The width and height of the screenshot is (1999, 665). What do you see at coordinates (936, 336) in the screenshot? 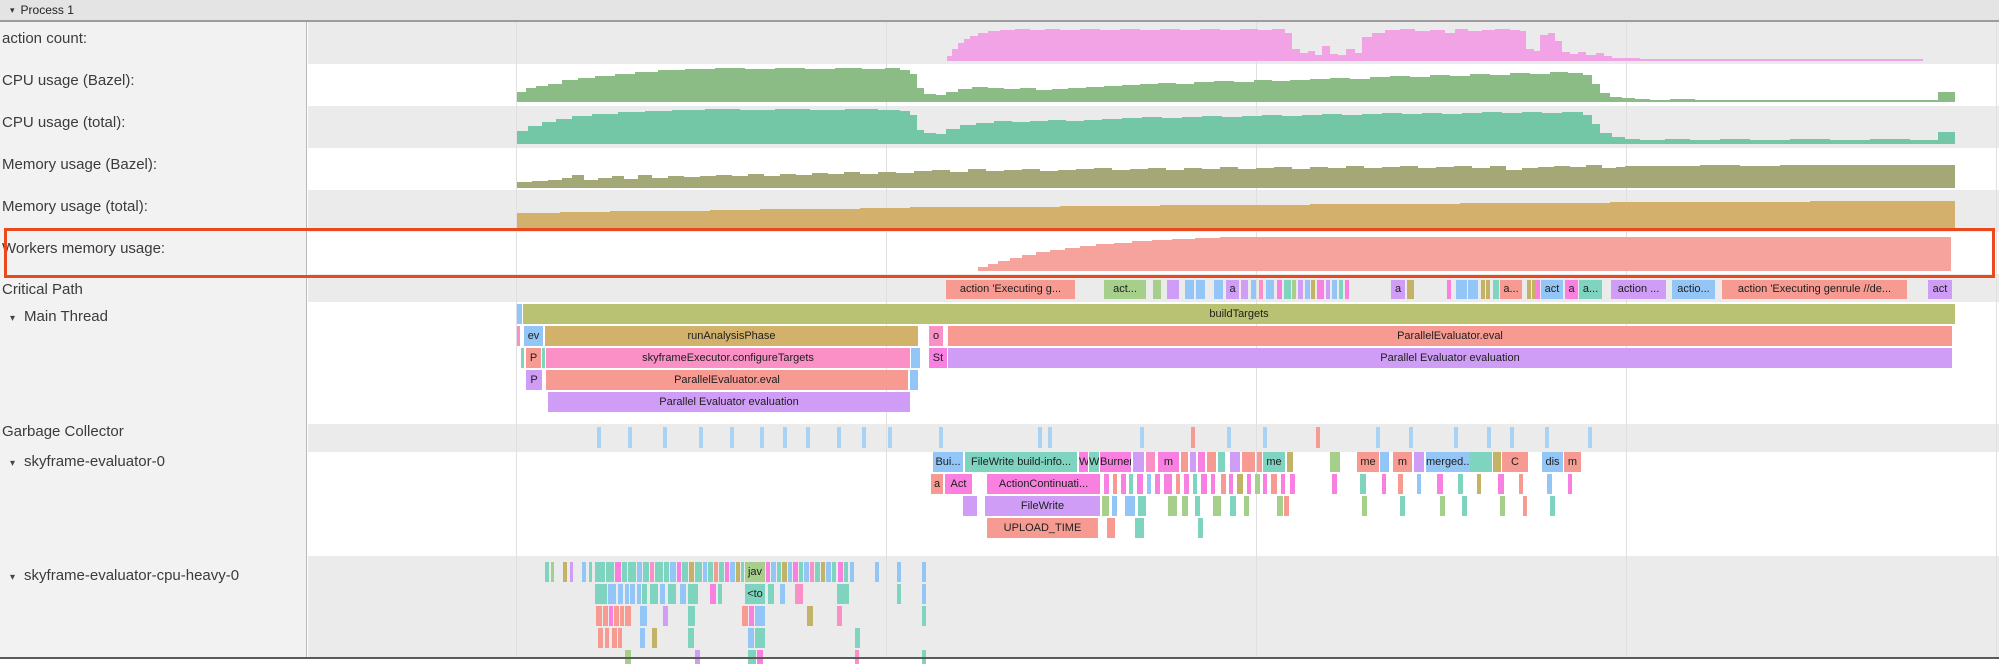
I see `trace-span: o` at bounding box center [936, 336].